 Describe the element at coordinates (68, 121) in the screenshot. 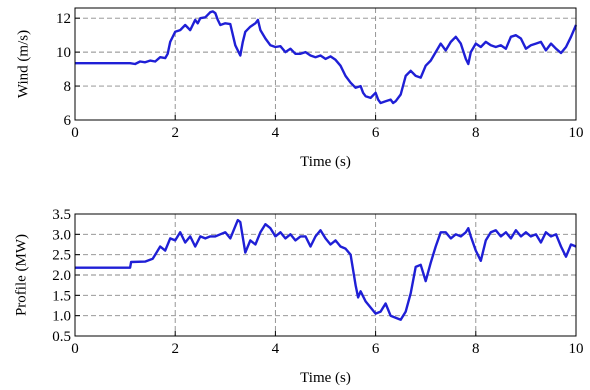

I see `wind-y-tick-label: 6` at that location.